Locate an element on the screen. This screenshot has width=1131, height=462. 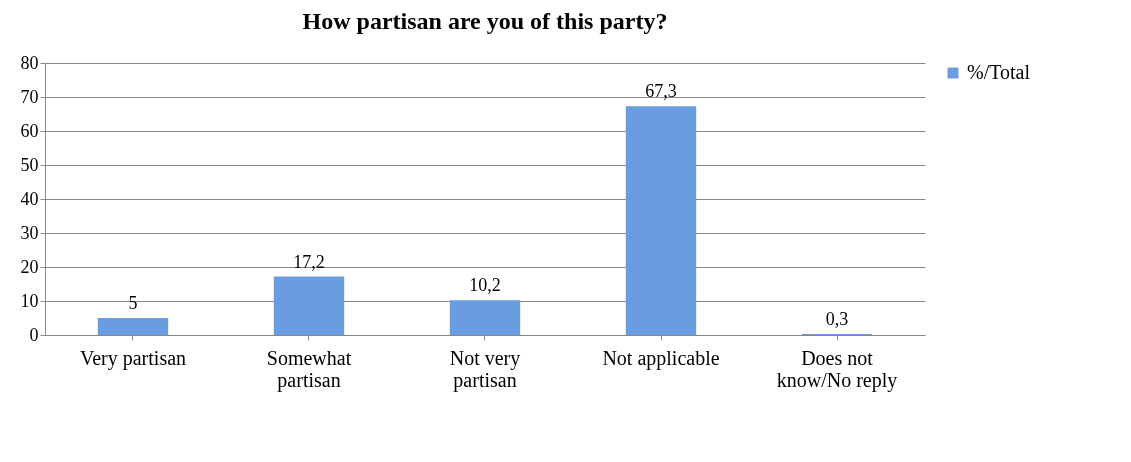
data-label: 17,2 is located at coordinates (309, 261).